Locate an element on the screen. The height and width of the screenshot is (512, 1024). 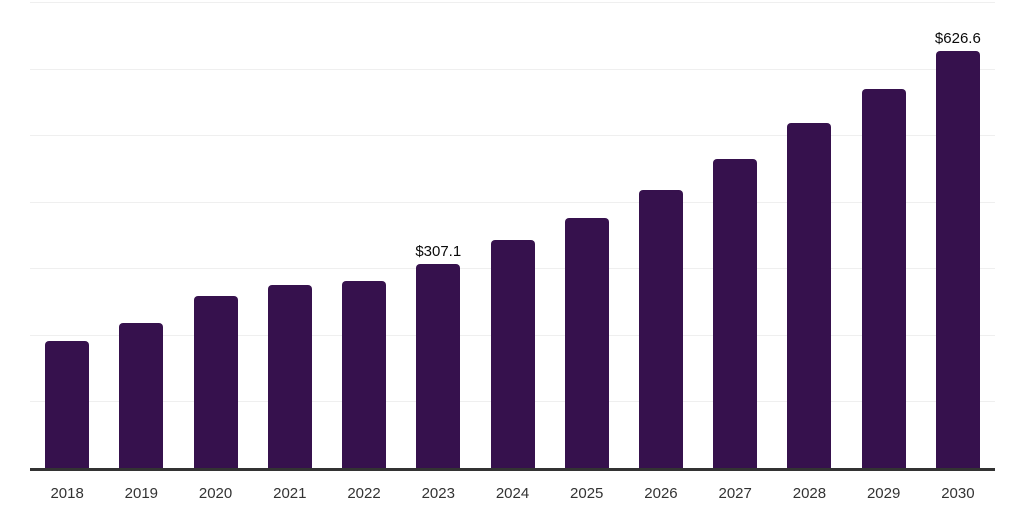
x-tick-2026: 2026 is located at coordinates (661, 493).